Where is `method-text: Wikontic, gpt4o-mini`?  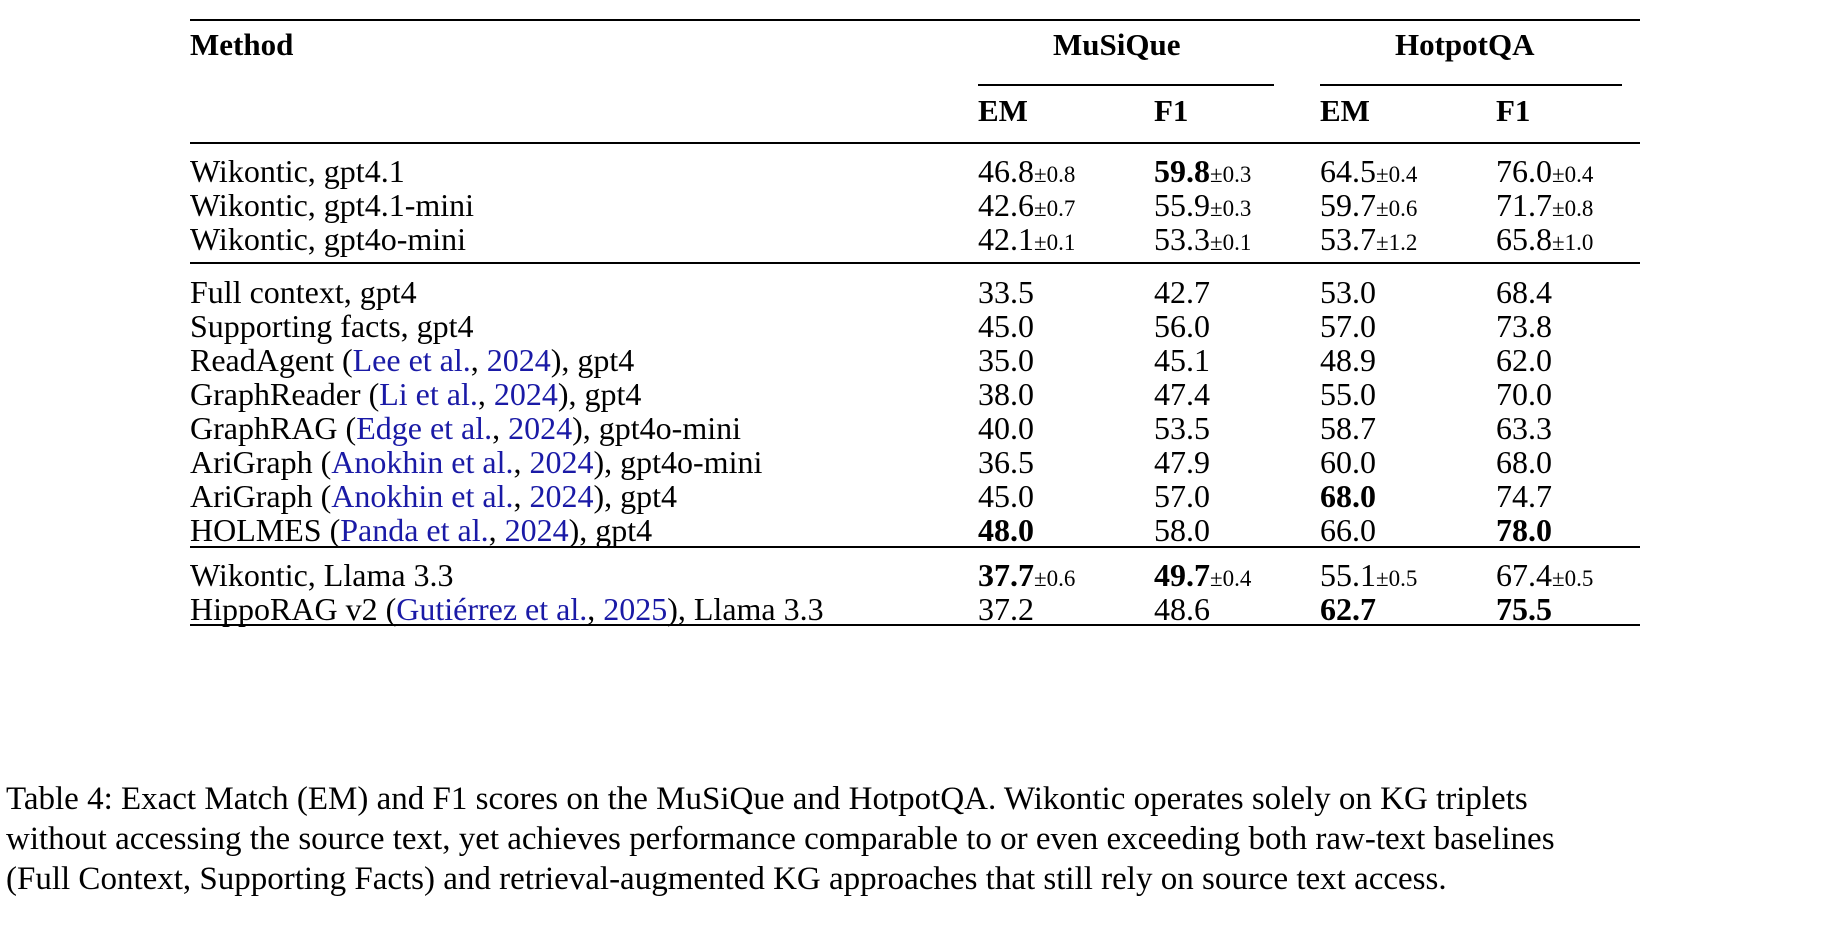
method-text: Wikontic, gpt4o-mini is located at coordinates (328, 239).